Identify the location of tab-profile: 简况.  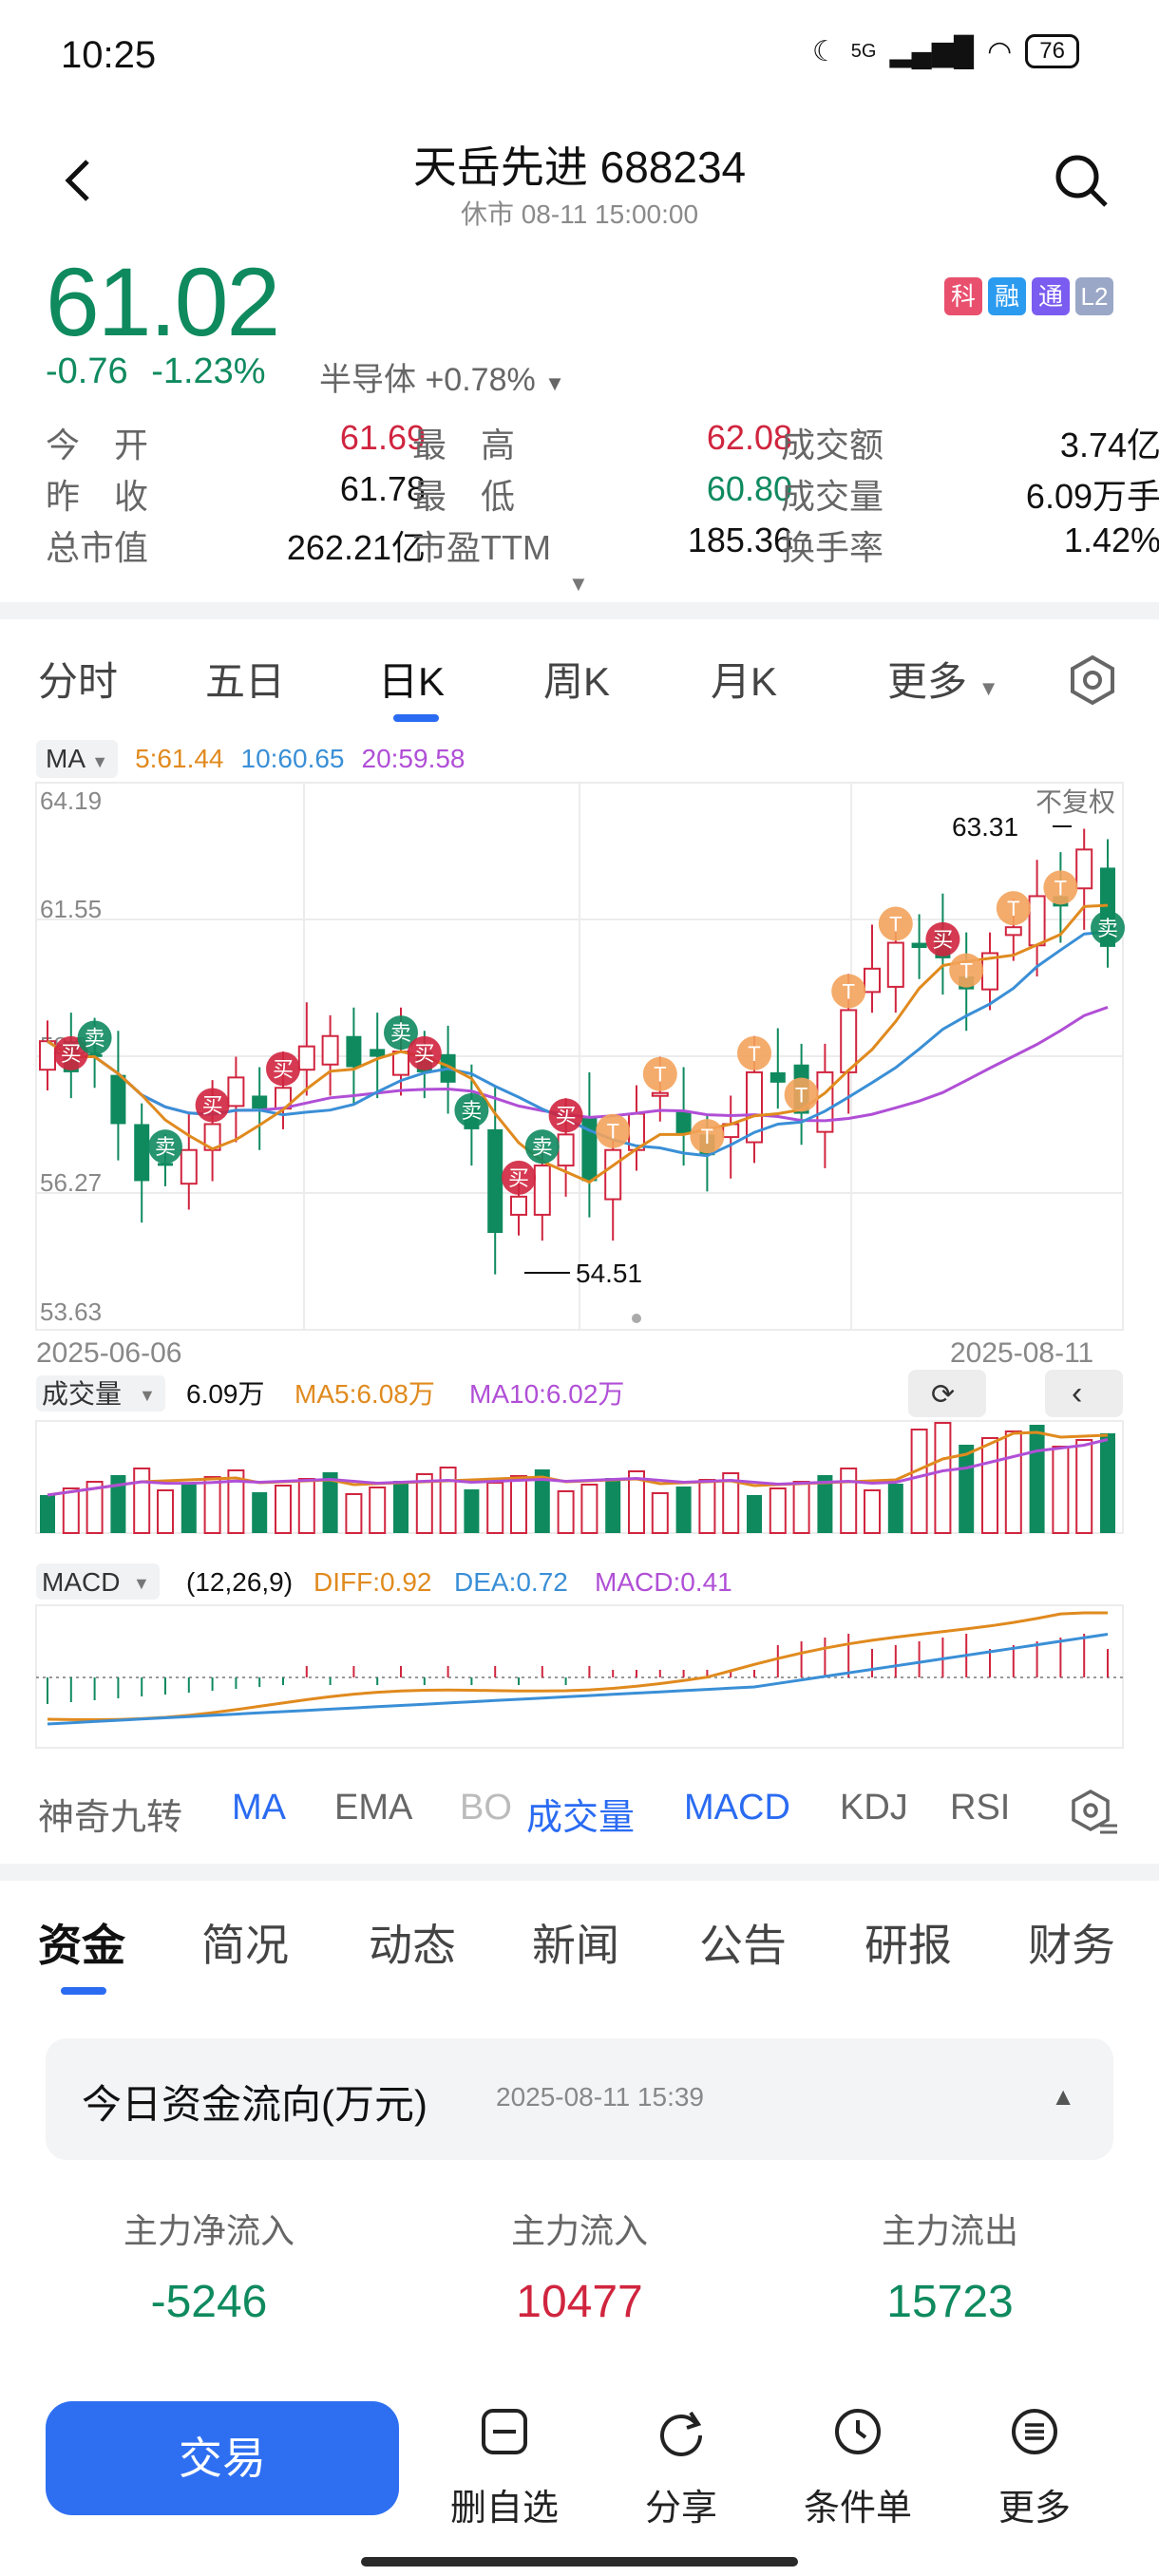
(245, 1946).